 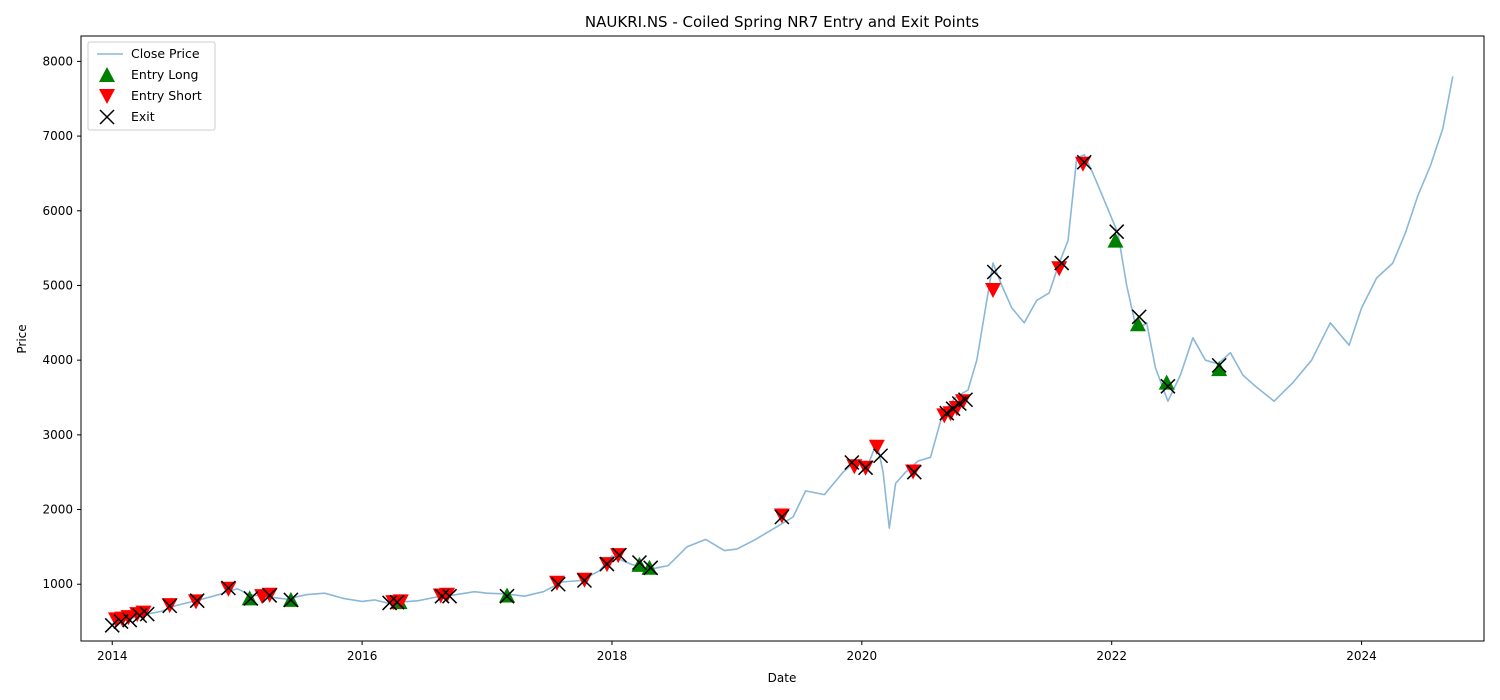 I want to click on y-tick-label: 1000, so click(x=57, y=584).